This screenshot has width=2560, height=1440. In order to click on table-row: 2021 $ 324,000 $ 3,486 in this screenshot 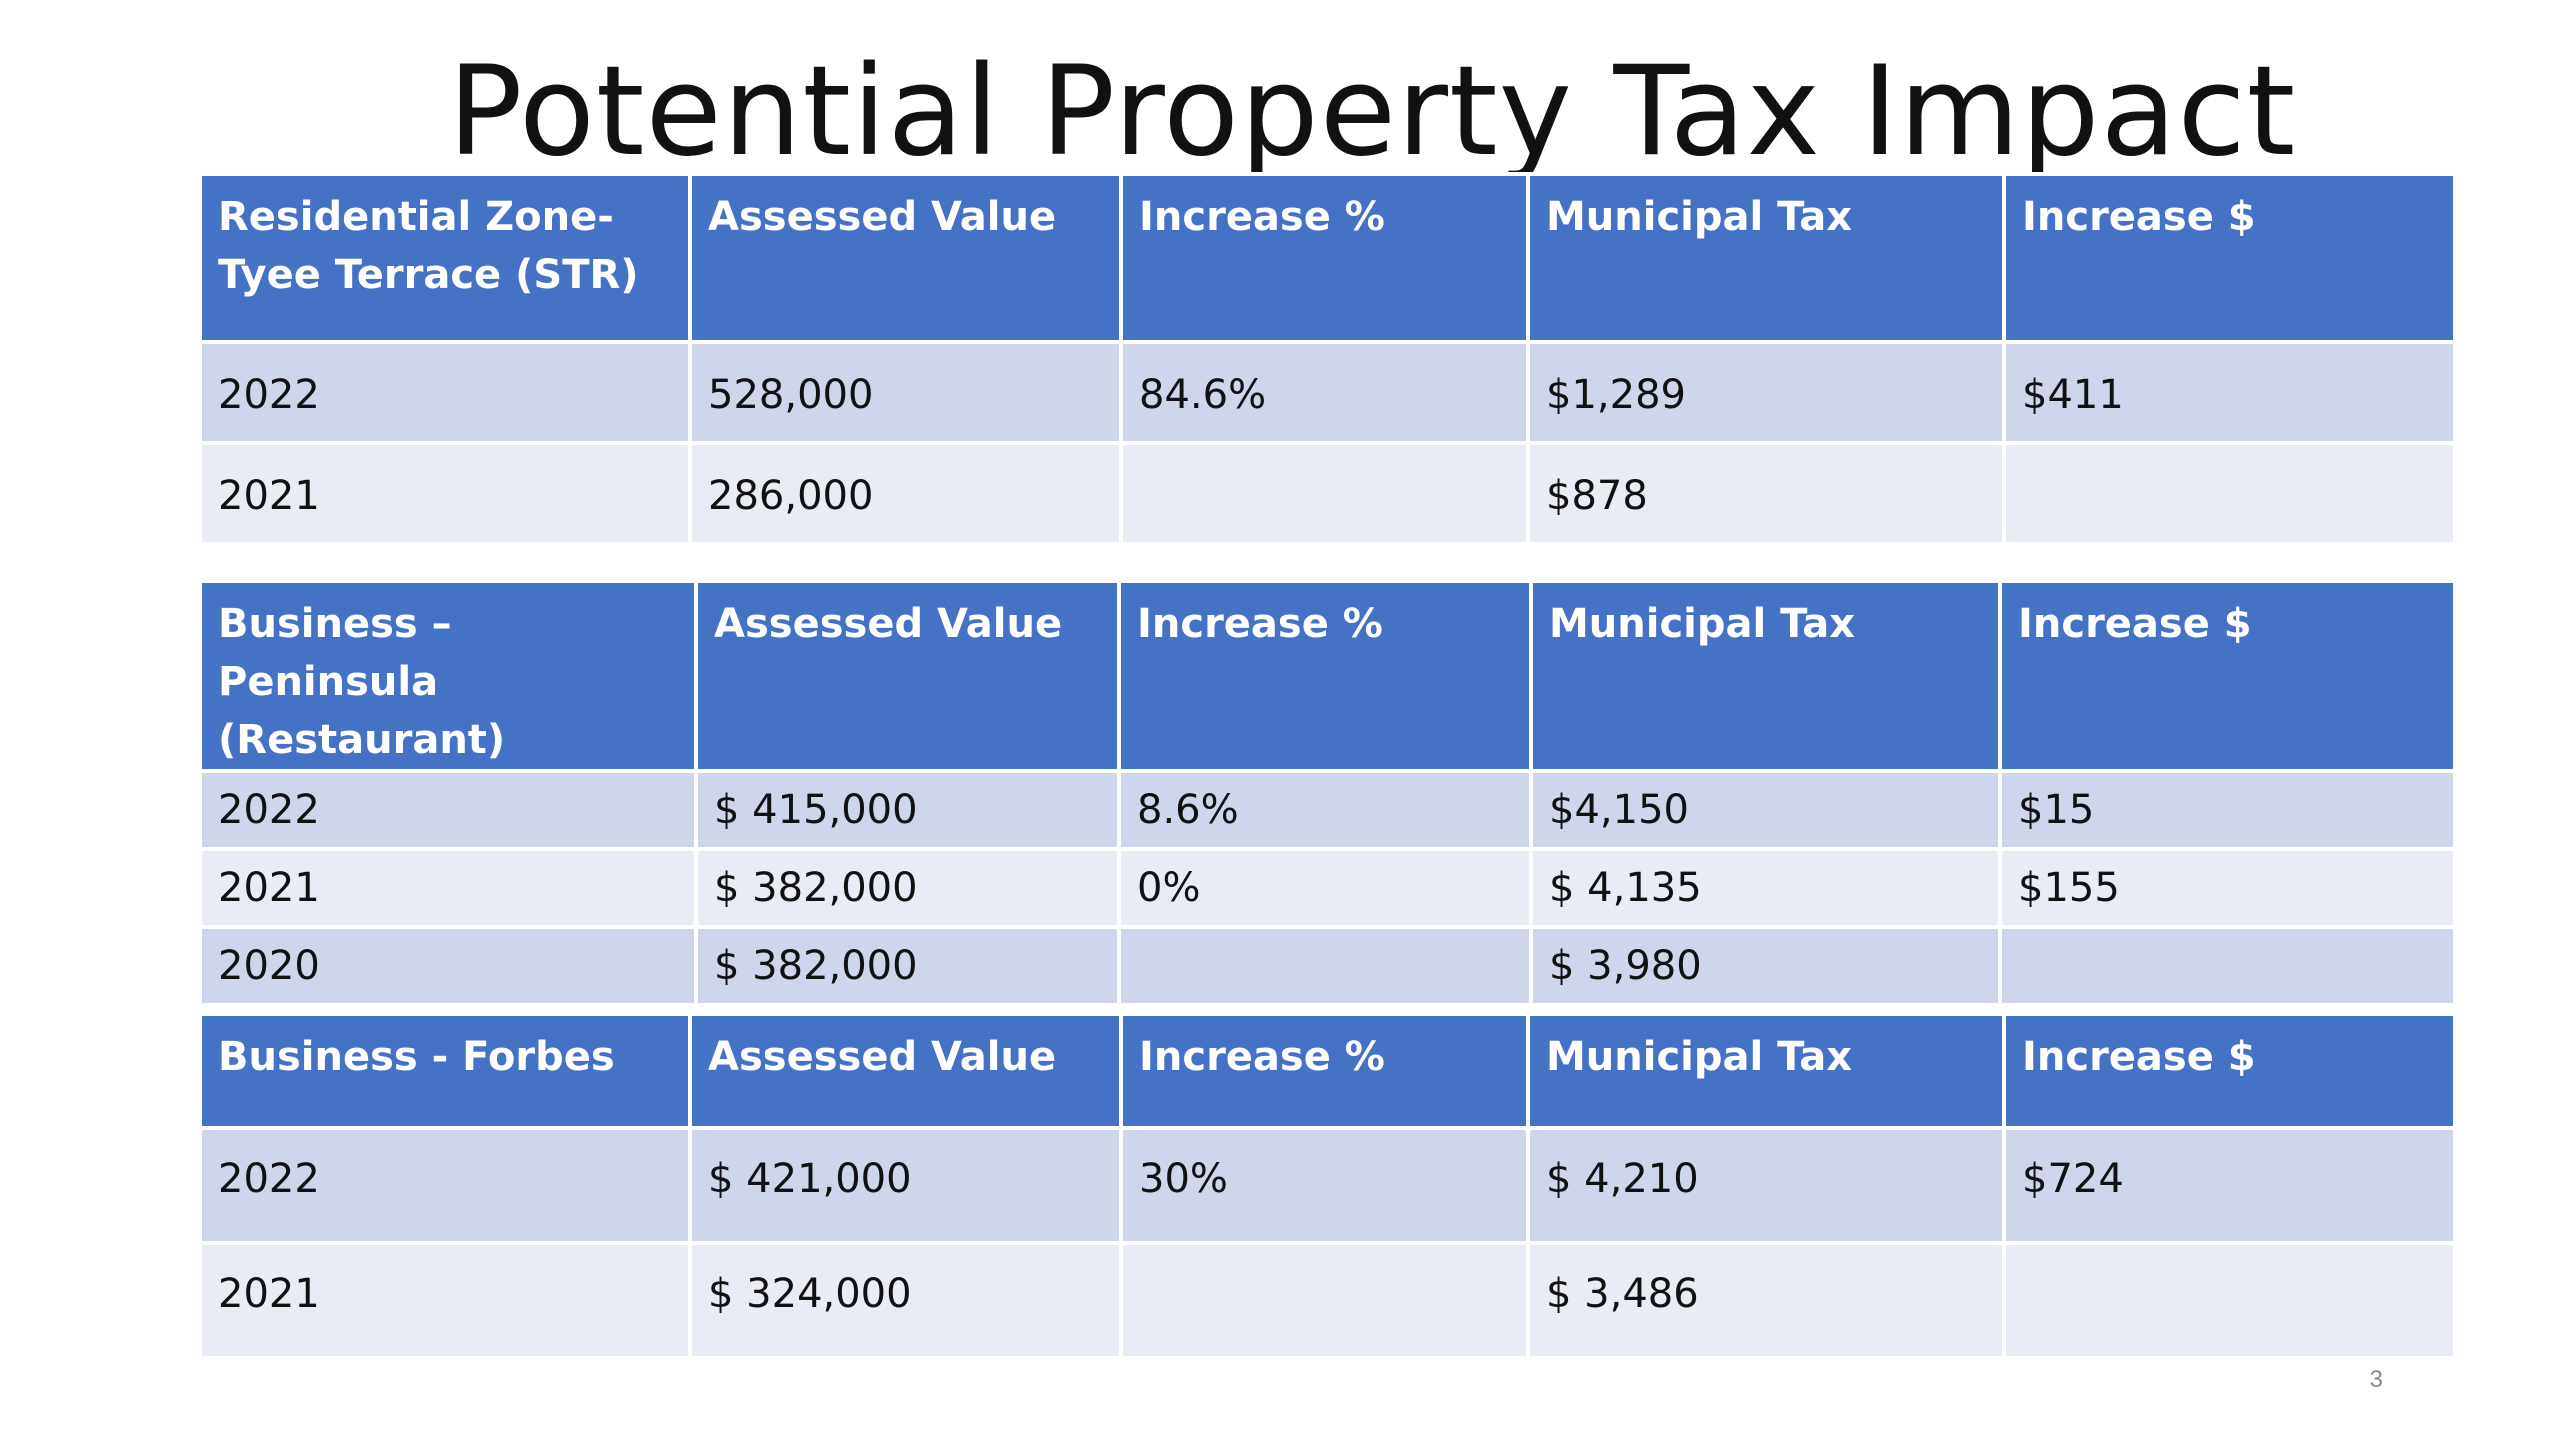, I will do `click(1327, 1300)`.